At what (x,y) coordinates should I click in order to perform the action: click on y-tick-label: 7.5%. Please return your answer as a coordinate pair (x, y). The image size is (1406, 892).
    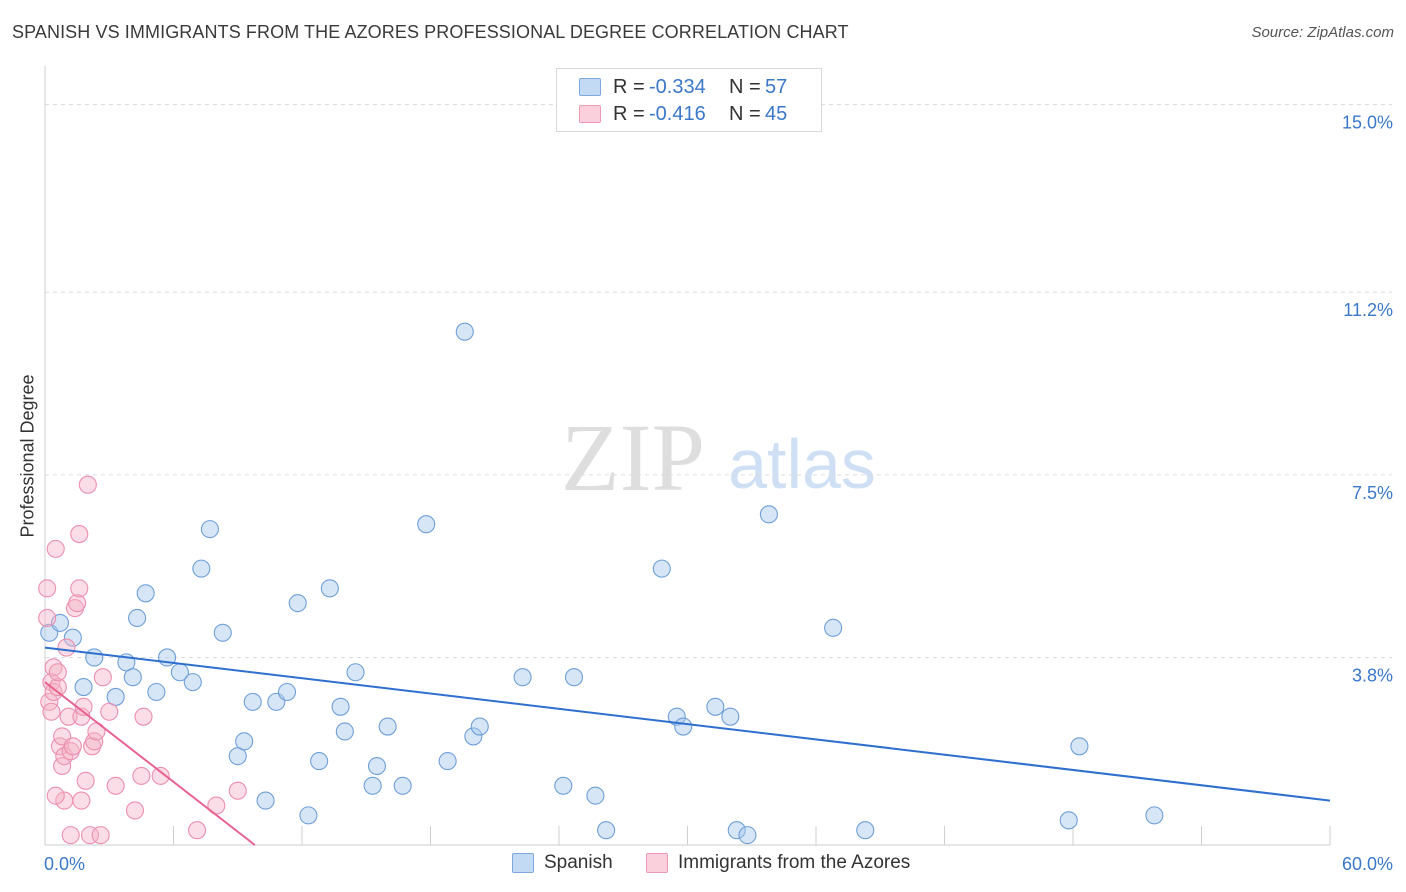
    Looking at the image, I should click on (1372, 493).